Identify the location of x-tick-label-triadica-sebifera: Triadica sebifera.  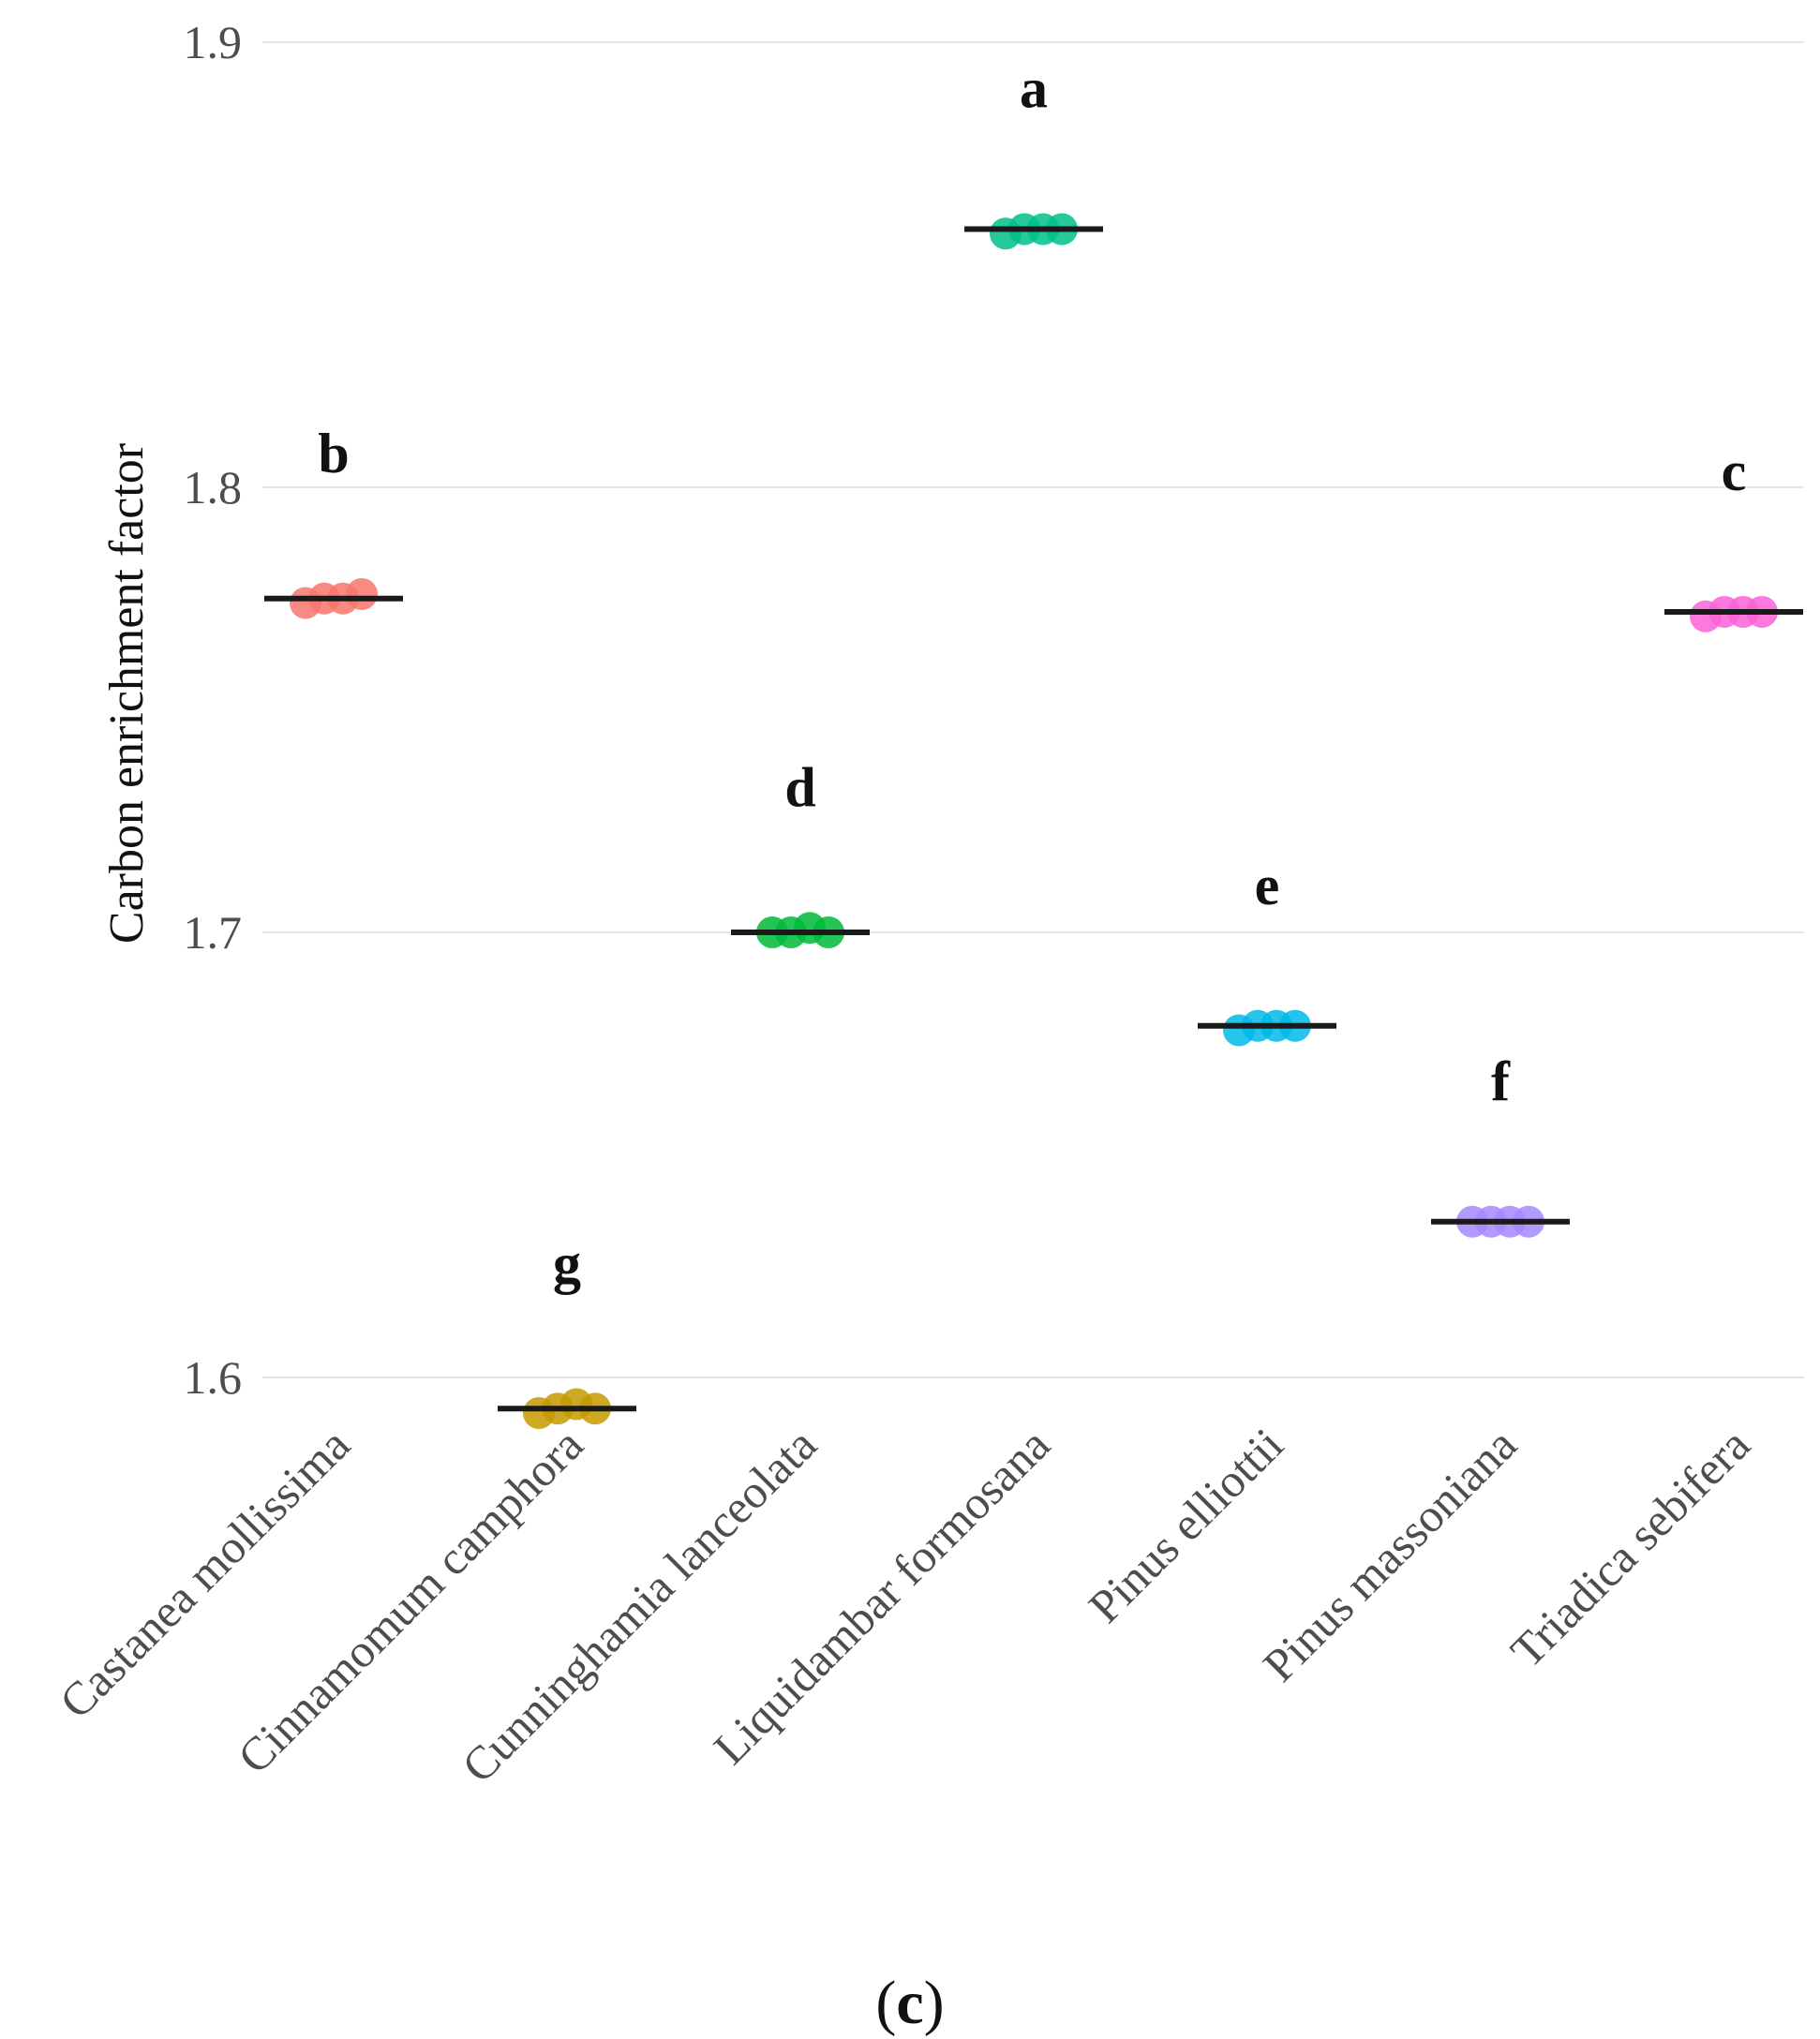
(1630, 1547).